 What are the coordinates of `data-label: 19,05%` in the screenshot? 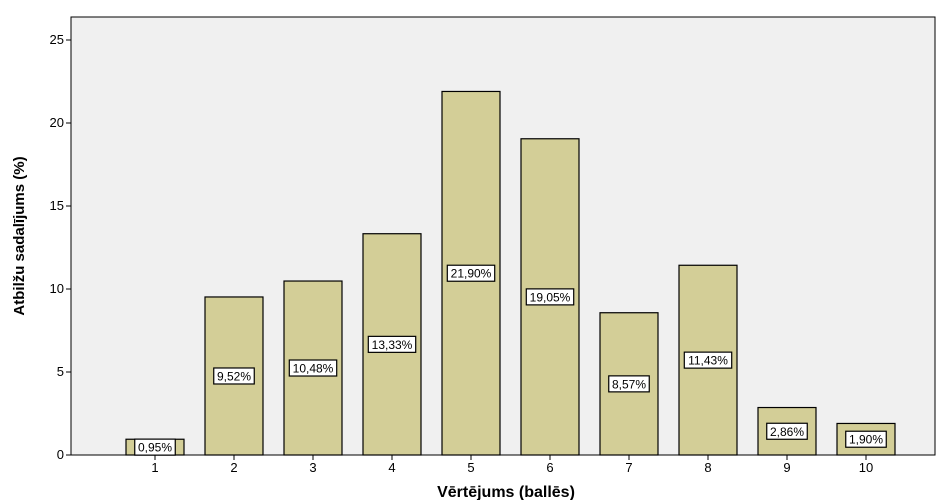 It's located at (550, 297).